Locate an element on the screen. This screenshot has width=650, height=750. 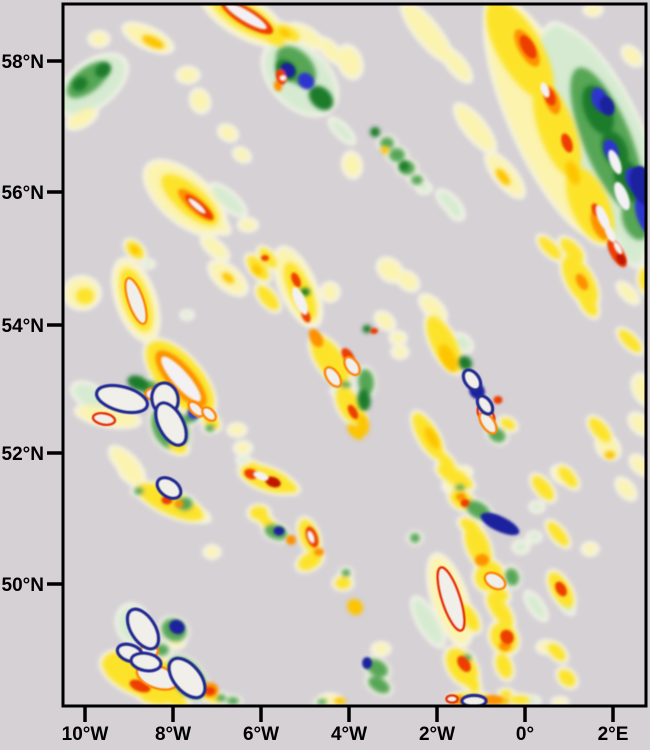
x-axis-tick-label: 10°W is located at coordinates (85, 734).